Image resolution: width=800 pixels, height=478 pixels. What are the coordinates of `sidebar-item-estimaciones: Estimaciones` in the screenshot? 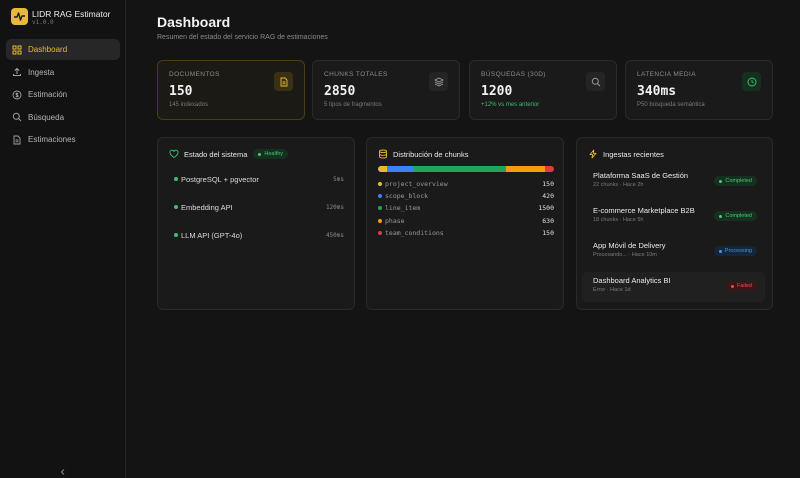 It's located at (63, 139).